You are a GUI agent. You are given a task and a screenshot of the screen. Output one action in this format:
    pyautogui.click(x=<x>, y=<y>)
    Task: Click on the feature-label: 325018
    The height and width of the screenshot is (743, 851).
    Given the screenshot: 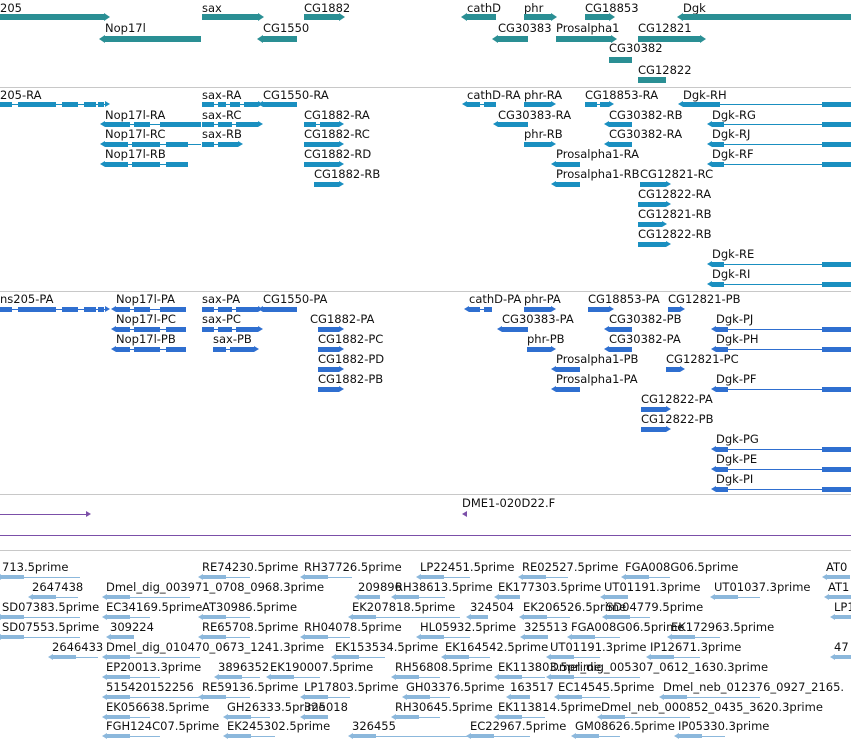 What is the action you would take?
    pyautogui.click(x=326, y=707)
    